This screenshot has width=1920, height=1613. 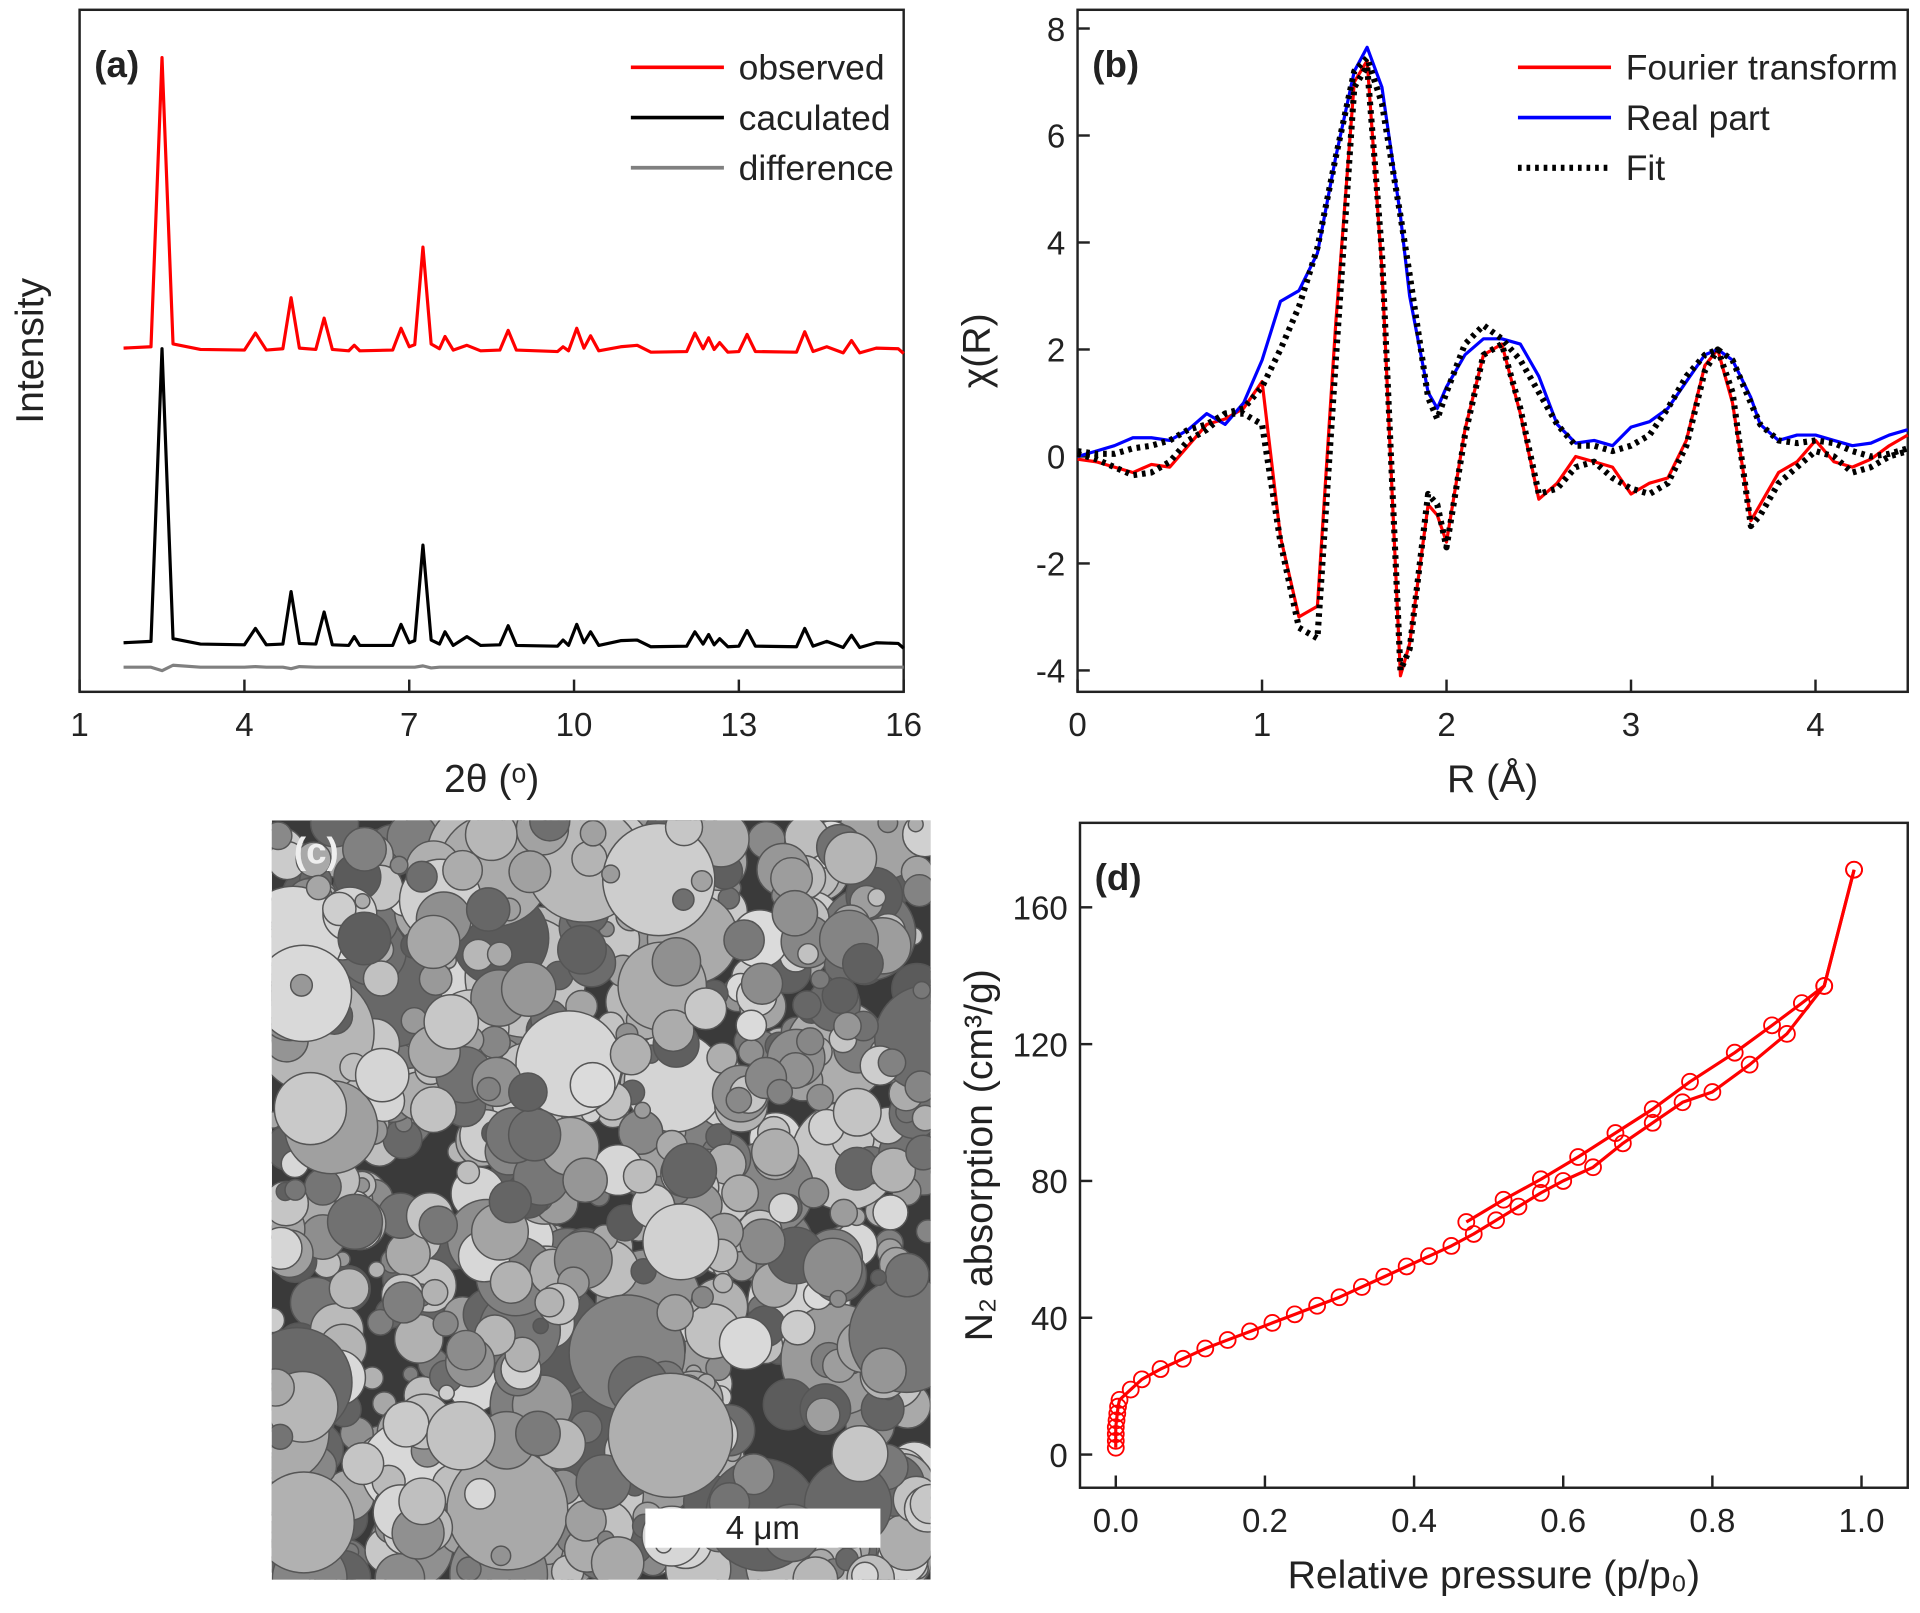 I want to click on panel-label: (c), so click(x=316, y=850).